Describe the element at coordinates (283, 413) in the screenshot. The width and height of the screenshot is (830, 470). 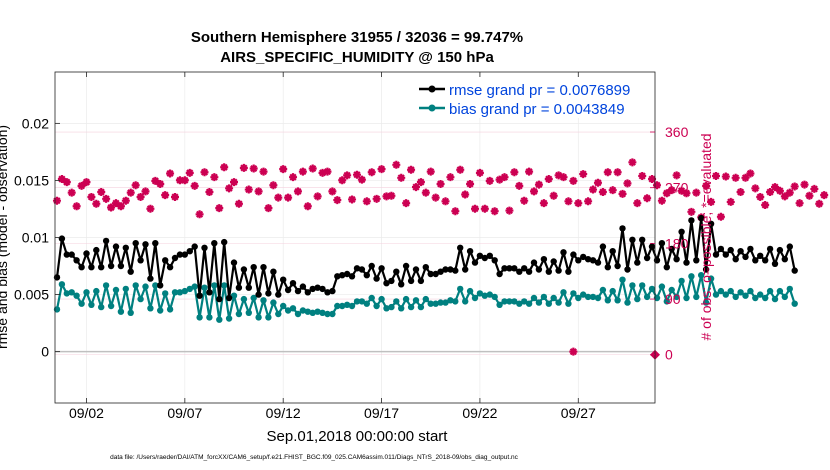
I see `x-tick-label-2: 09/12` at that location.